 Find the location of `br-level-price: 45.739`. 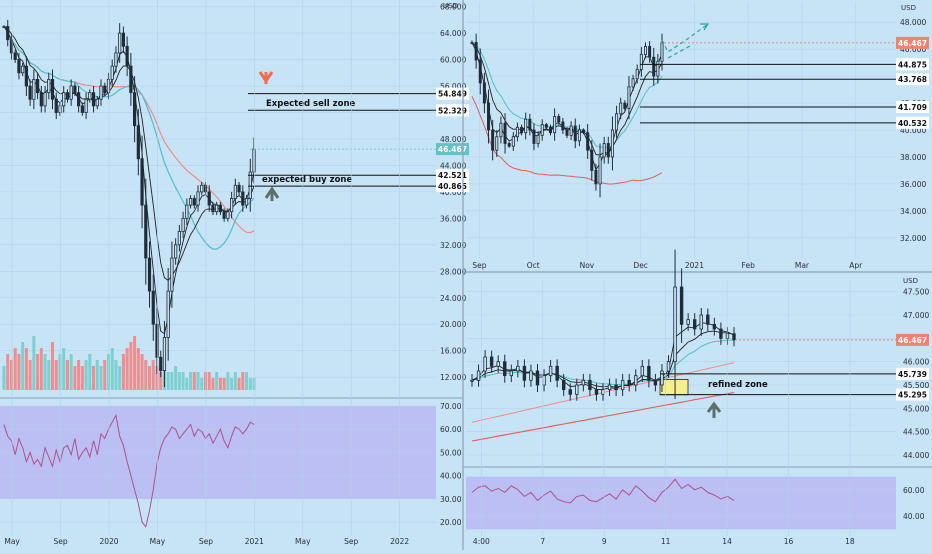

br-level-price: 45.739 is located at coordinates (912, 374).